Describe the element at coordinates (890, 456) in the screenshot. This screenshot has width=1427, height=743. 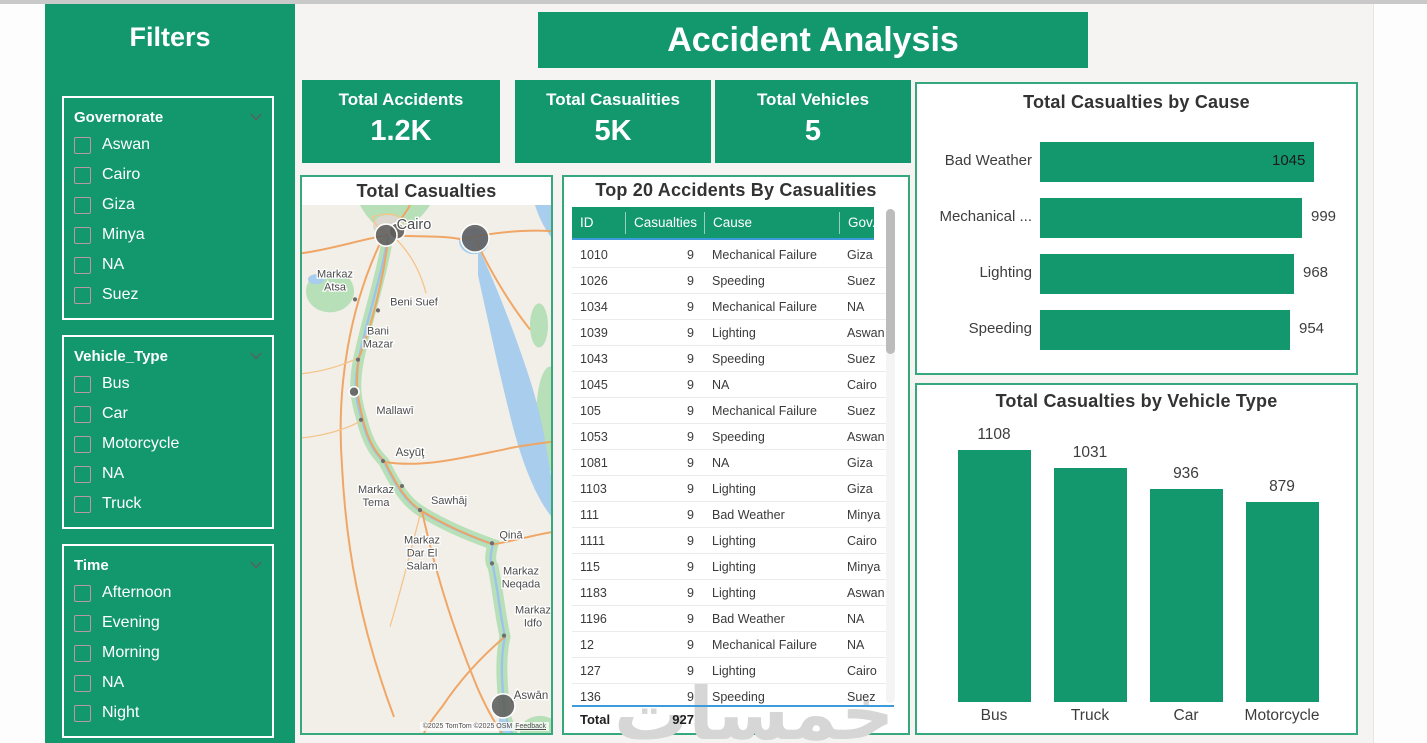
I see `table-scrollbar-track` at that location.